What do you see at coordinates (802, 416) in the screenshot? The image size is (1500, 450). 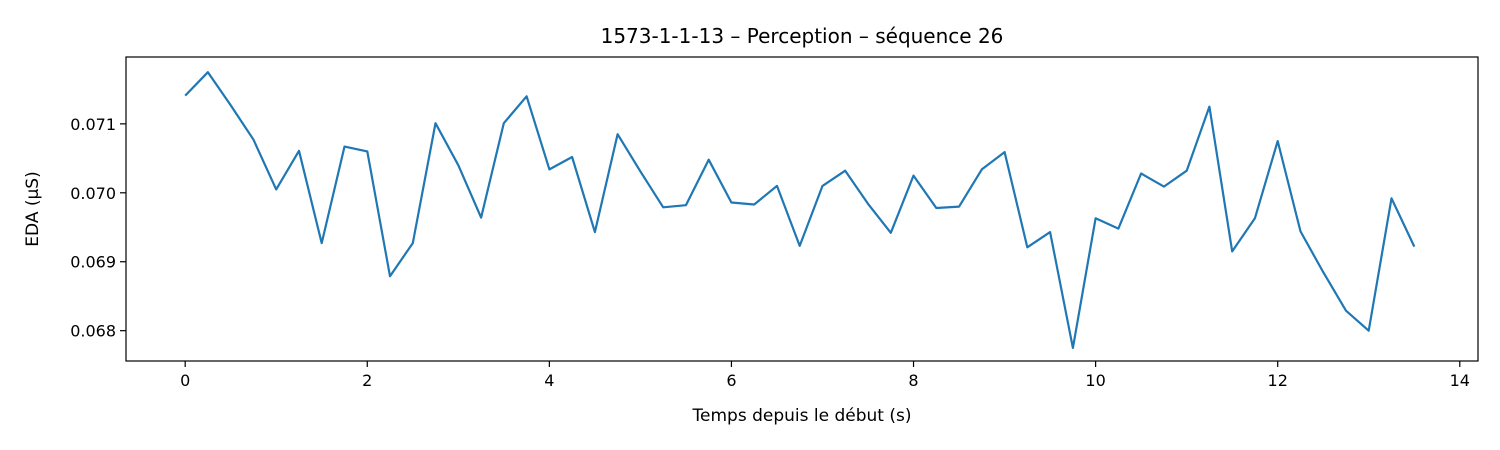 I see `x-axis-title: Temps depuis le début (s)` at bounding box center [802, 416].